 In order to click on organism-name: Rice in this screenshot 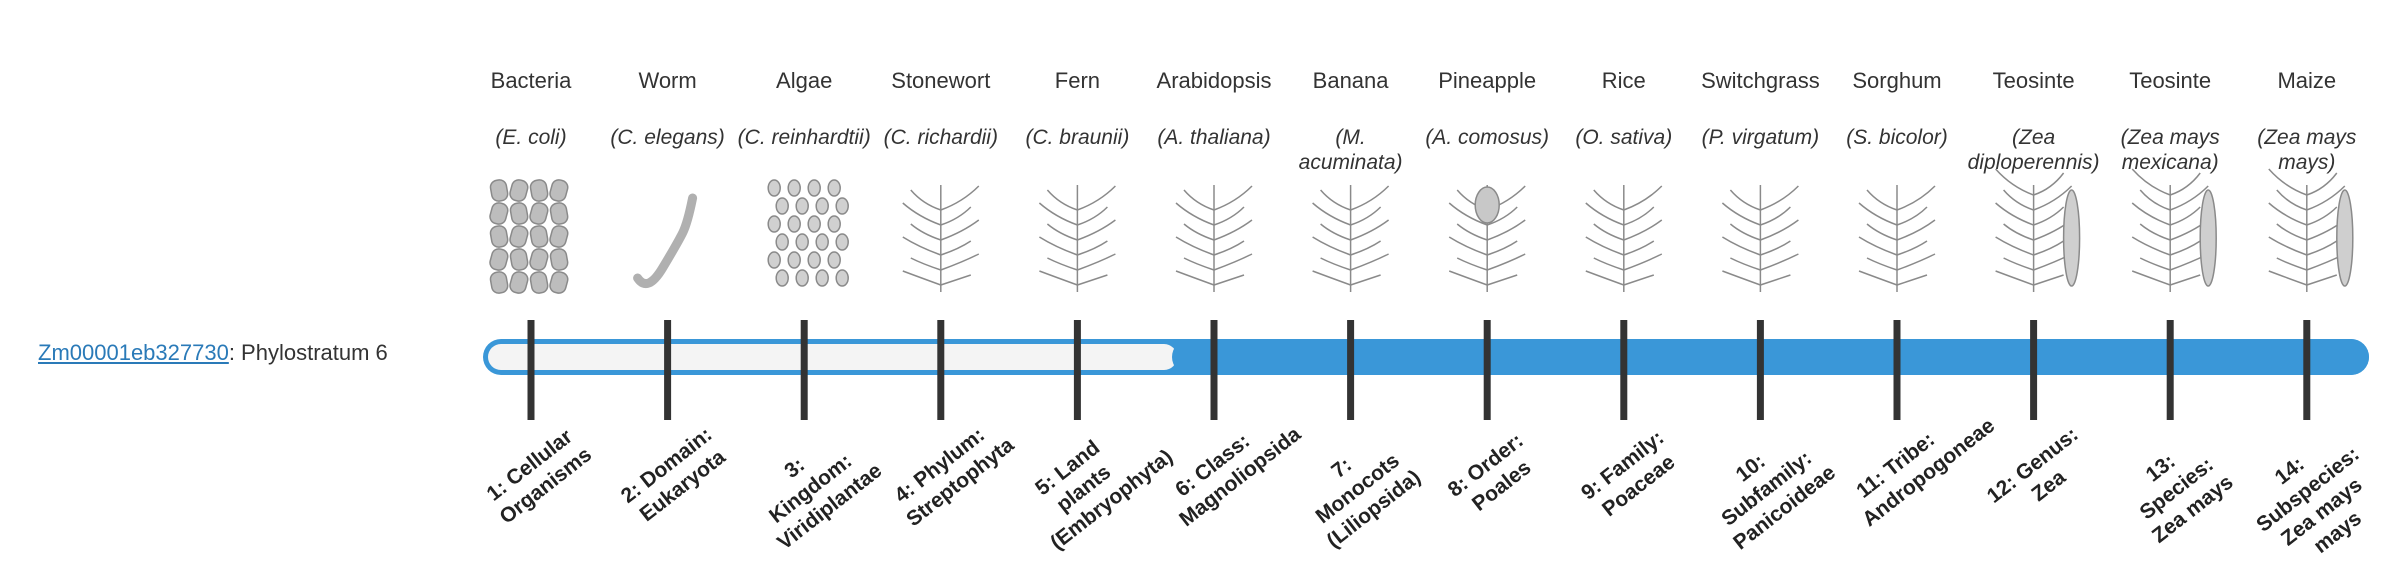, I will do `click(1623, 80)`.